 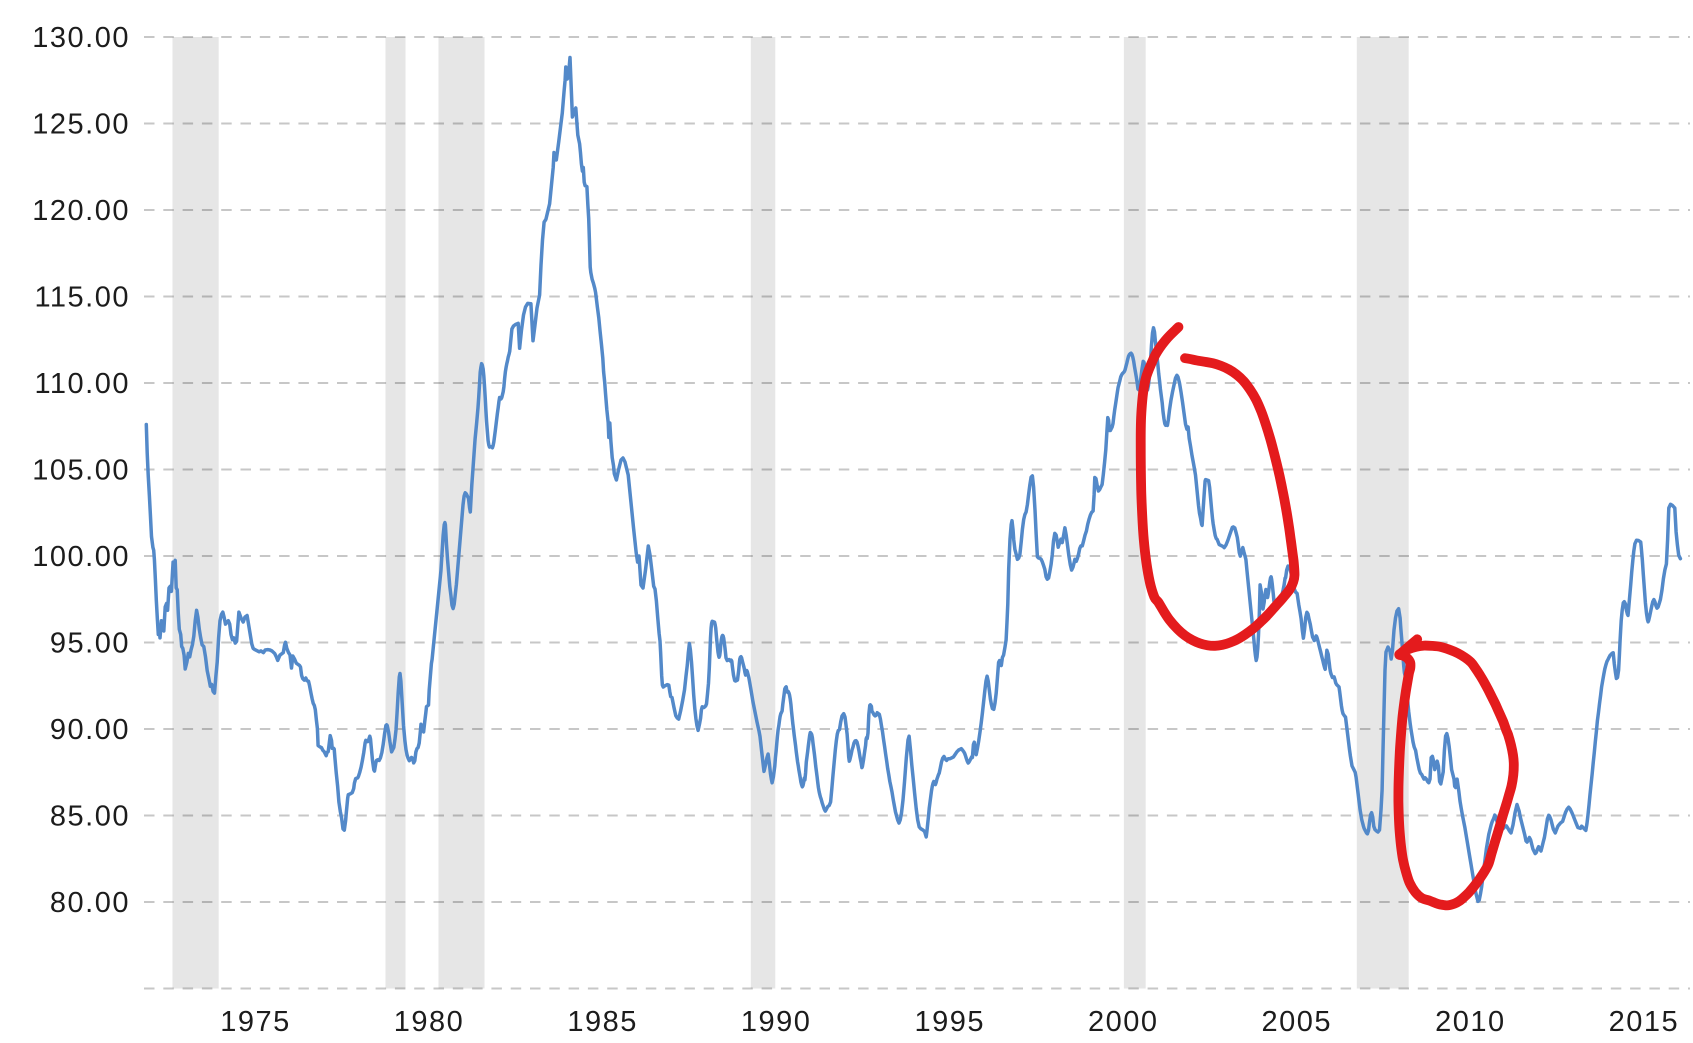 I want to click on svg-text: 2005, so click(x=1297, y=1022).